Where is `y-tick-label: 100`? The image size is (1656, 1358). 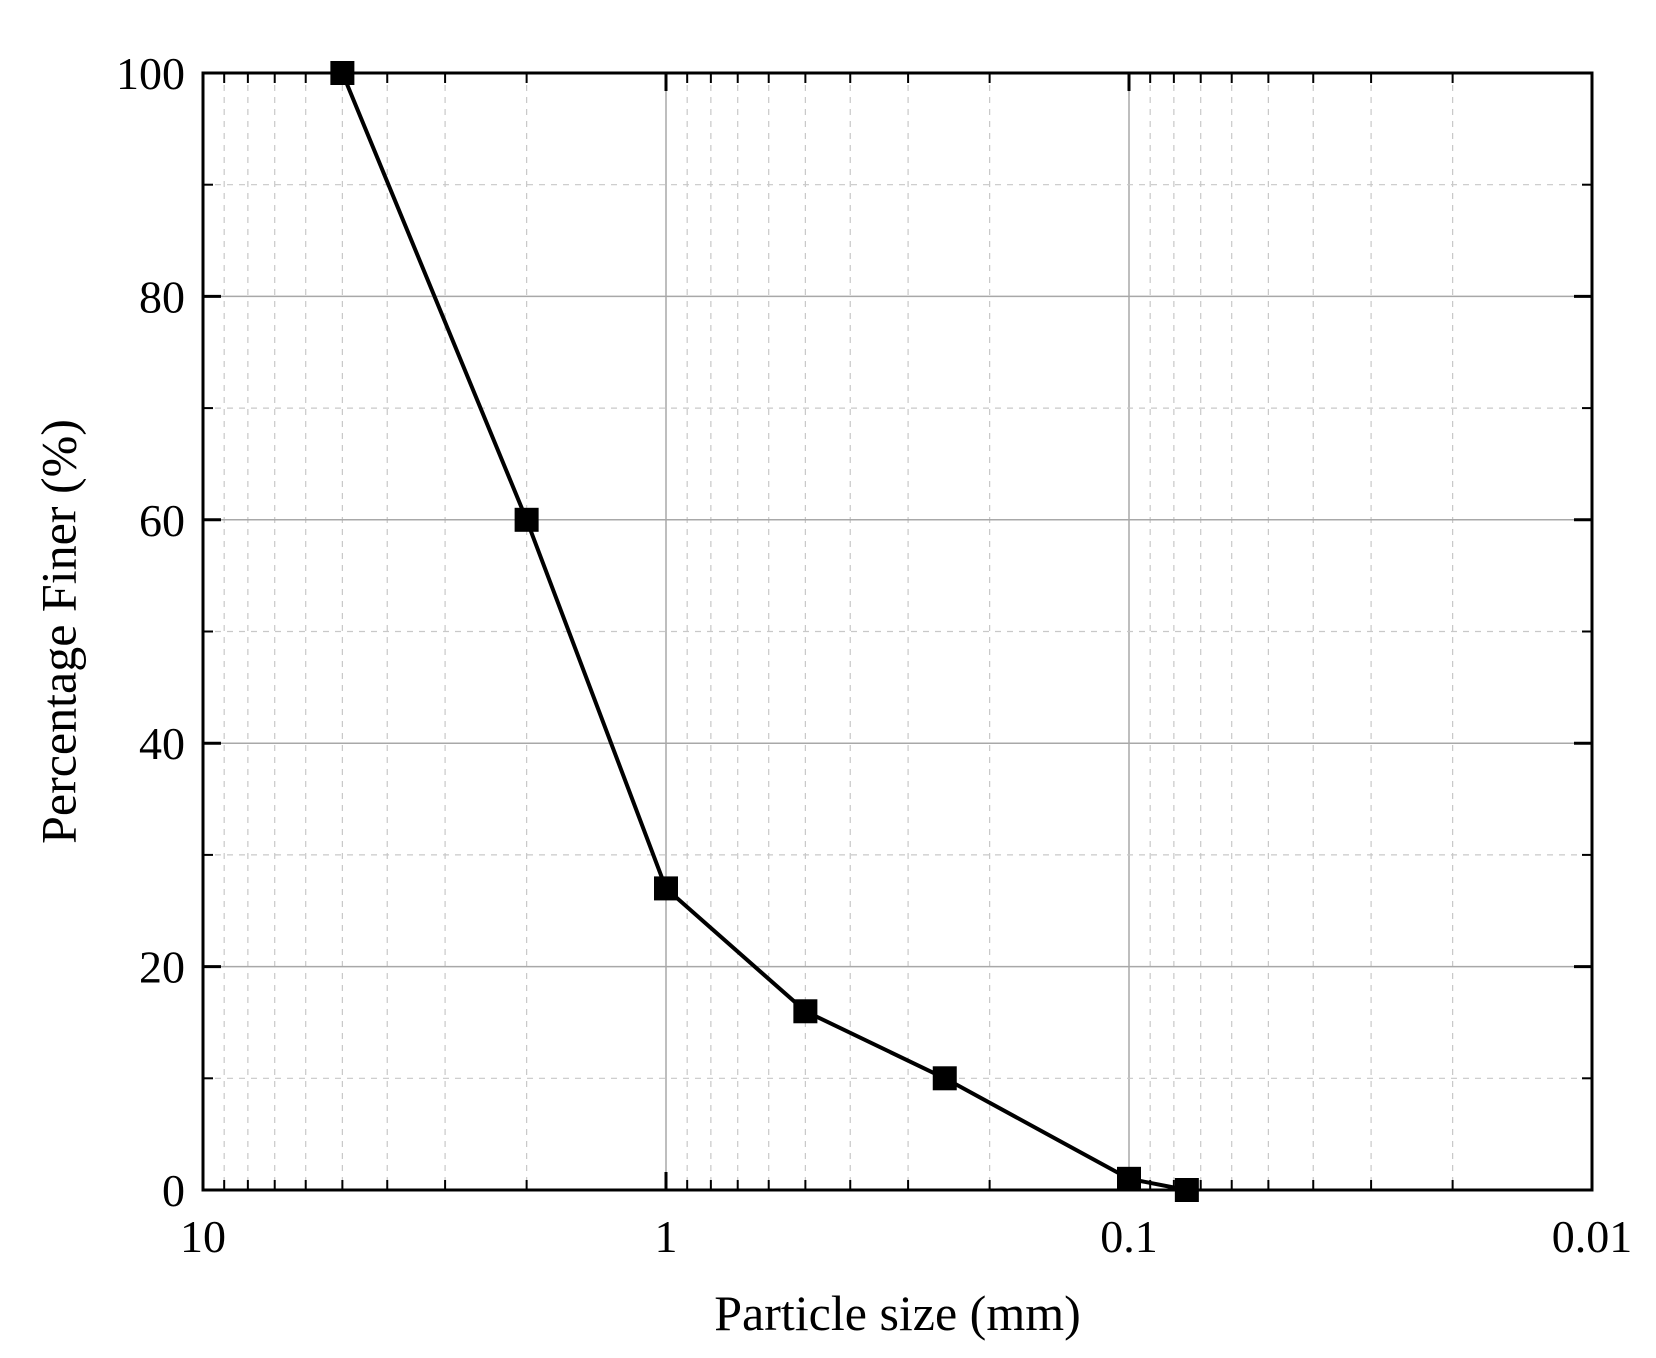 y-tick-label: 100 is located at coordinates (150, 73).